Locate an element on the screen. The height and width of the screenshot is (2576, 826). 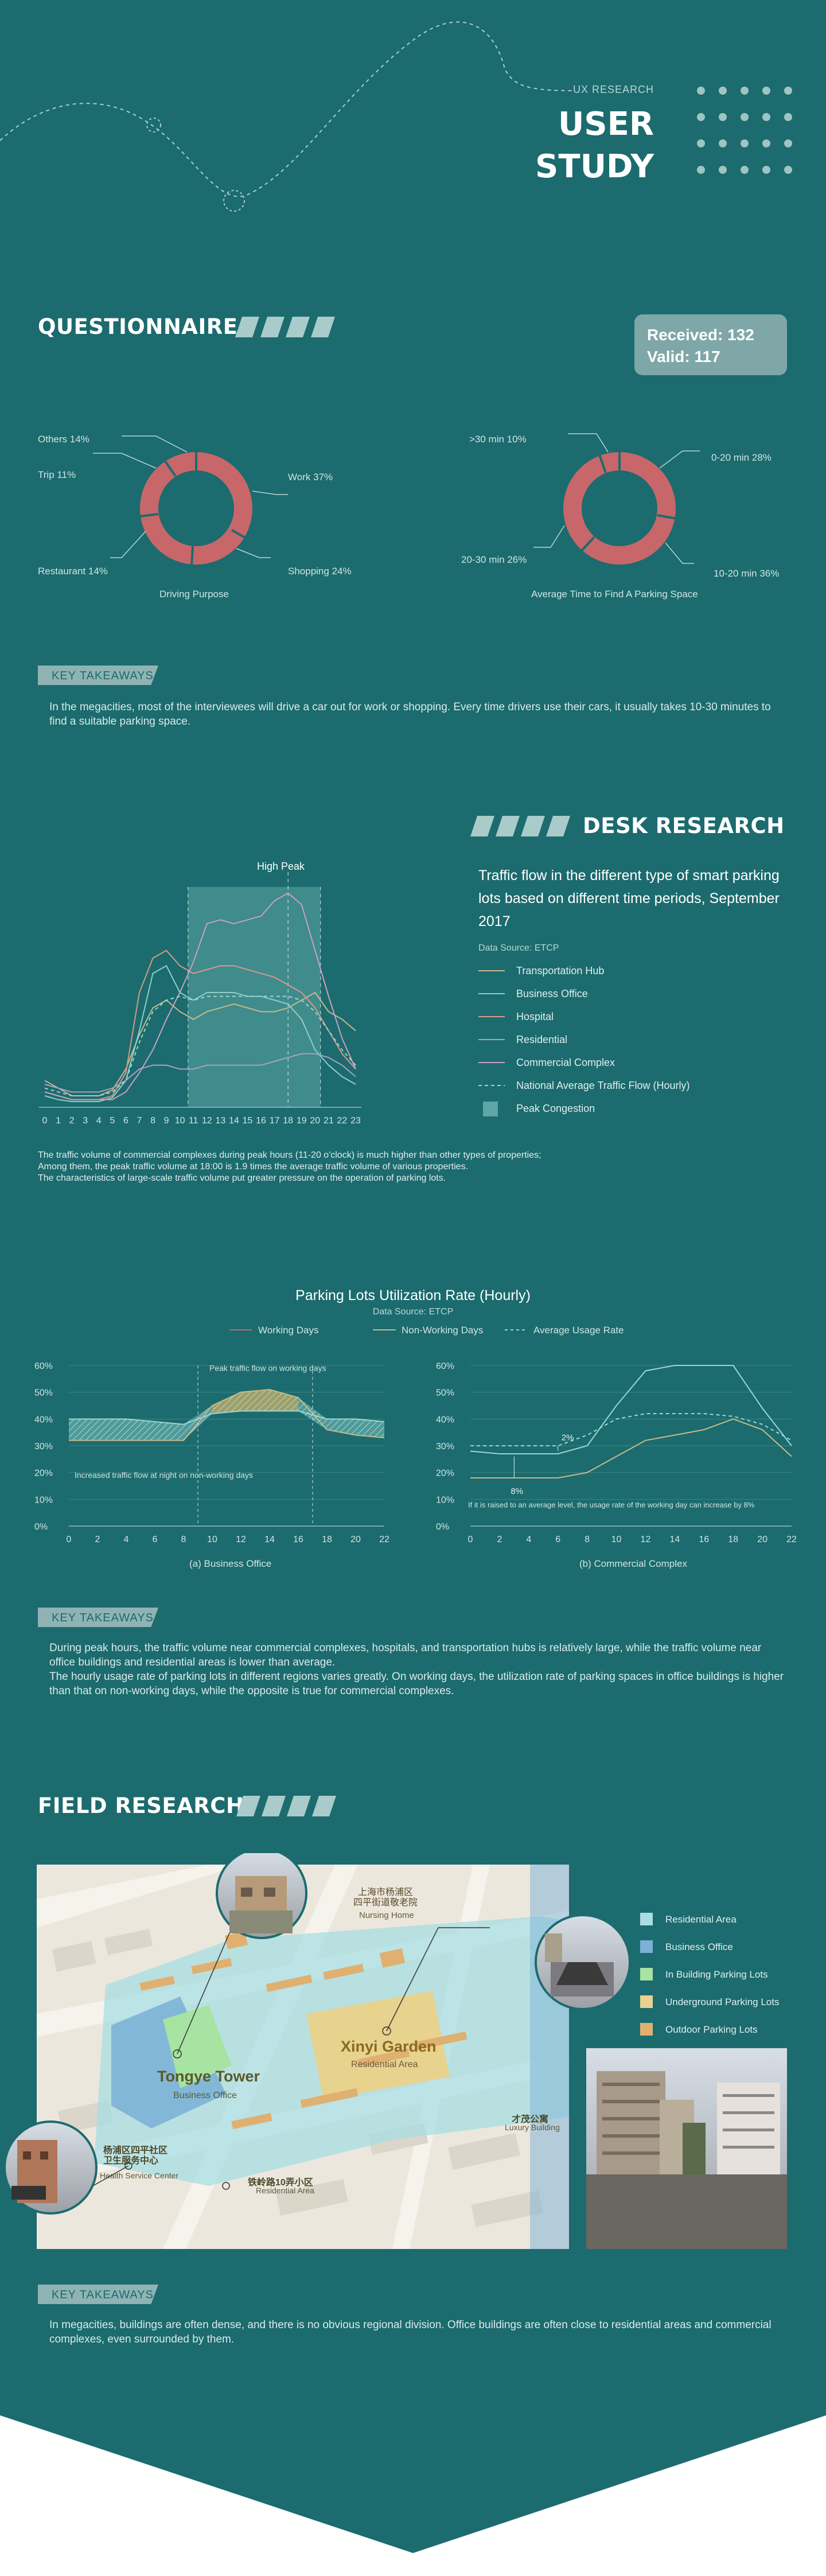
x-tick-label: 1 is located at coordinates (58, 1120).